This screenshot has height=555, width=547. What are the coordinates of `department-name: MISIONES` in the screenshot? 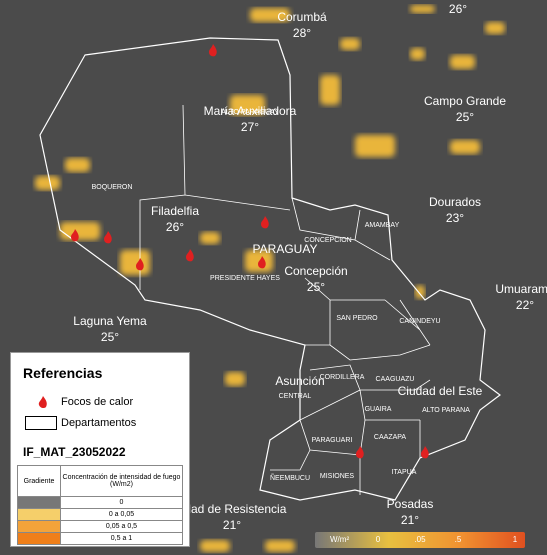 It's located at (337, 476).